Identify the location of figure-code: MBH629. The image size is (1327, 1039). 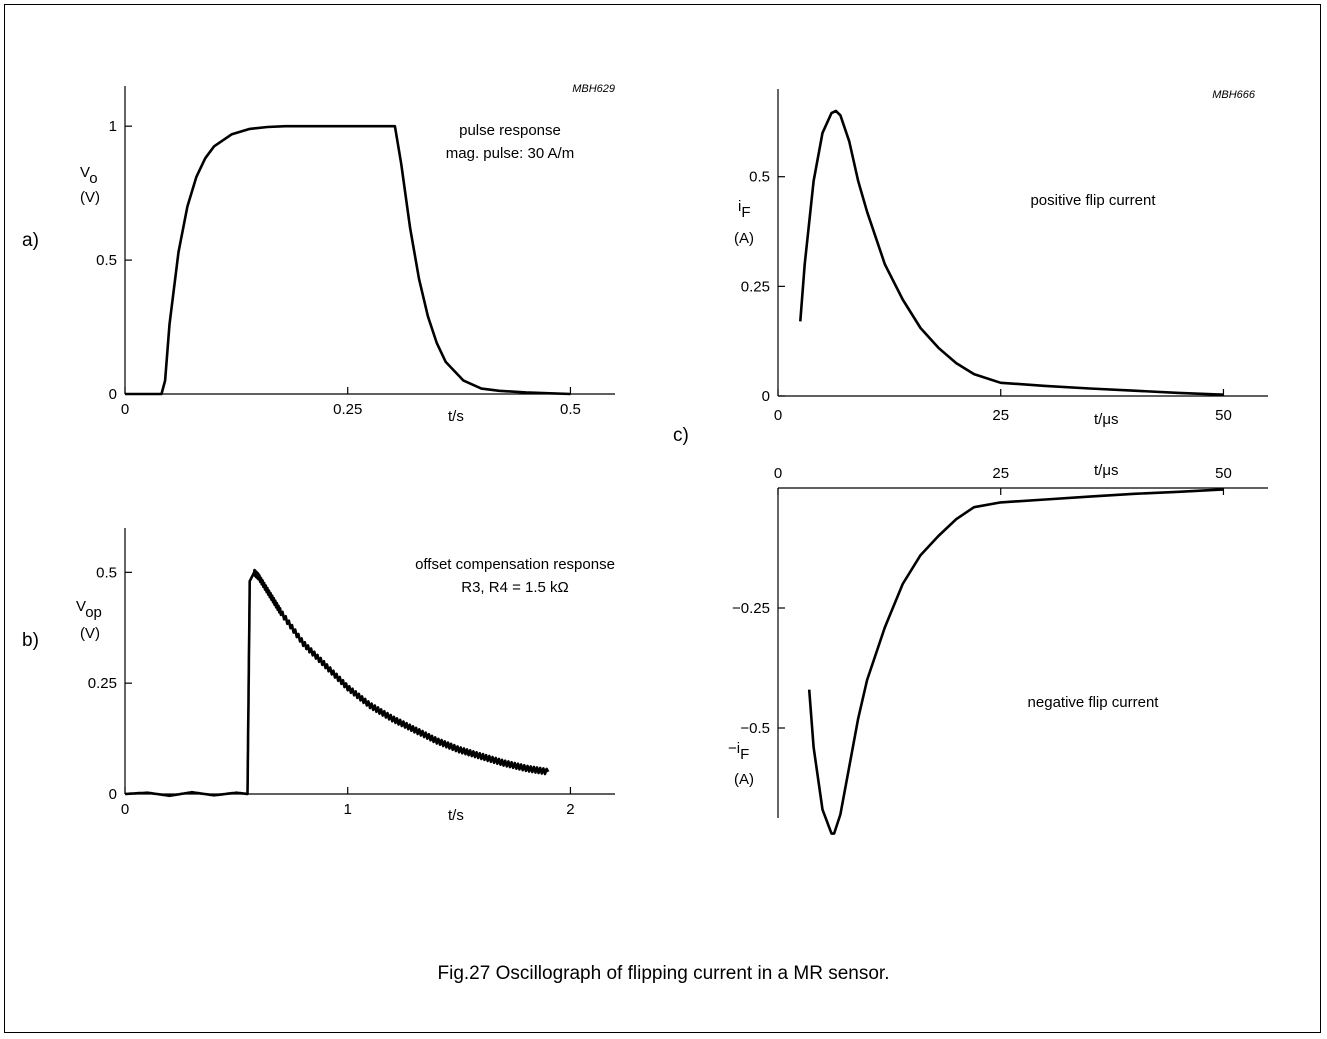
(593, 89).